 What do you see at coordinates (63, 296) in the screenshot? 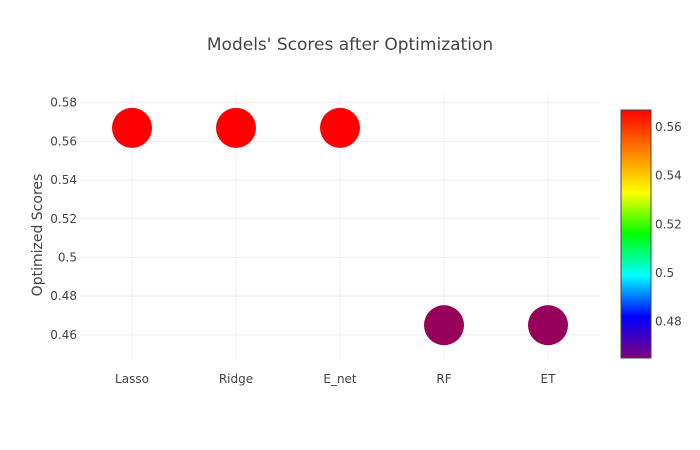
I see `y-tick-label: 0.48` at bounding box center [63, 296].